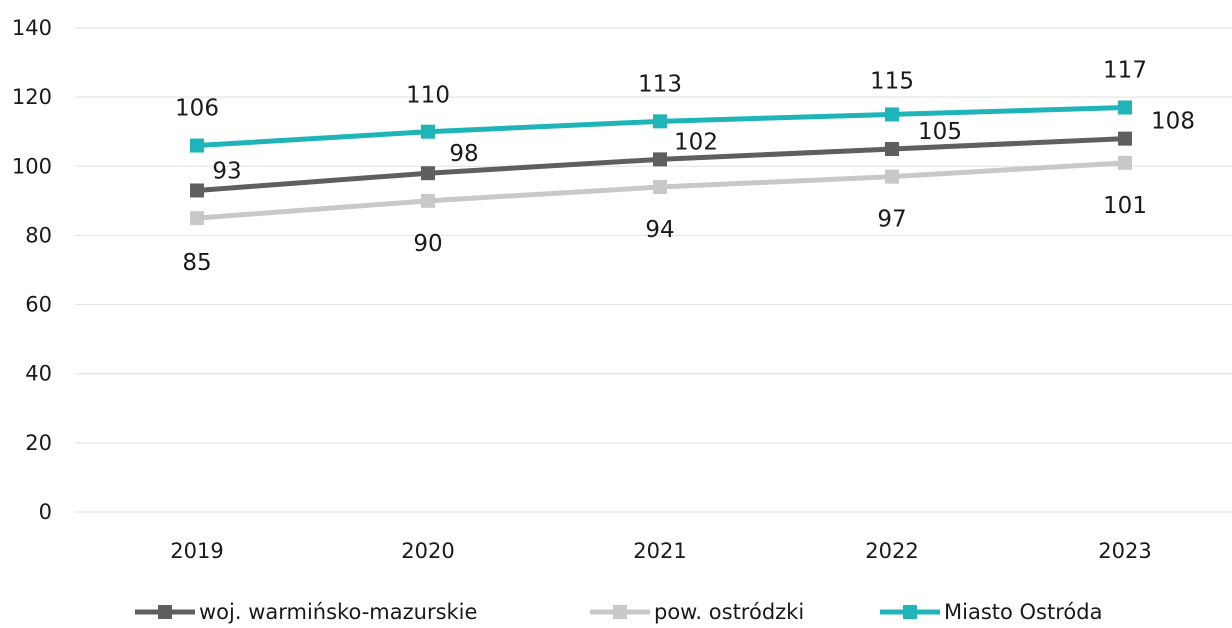  I want to click on legend-item-1: pow. ostródzki, so click(697, 612).